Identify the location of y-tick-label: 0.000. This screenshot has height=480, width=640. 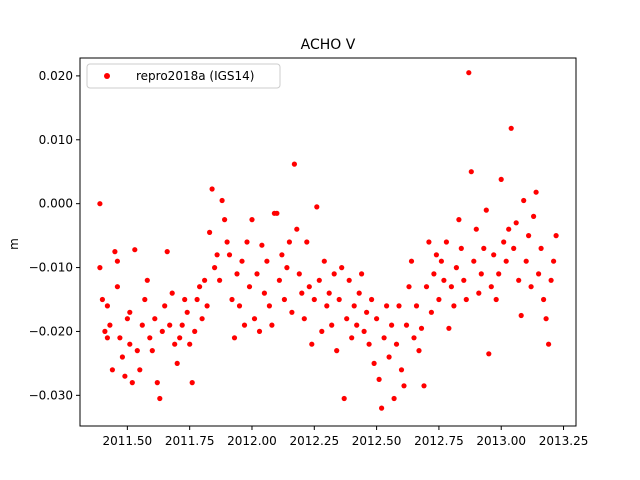
(56, 204).